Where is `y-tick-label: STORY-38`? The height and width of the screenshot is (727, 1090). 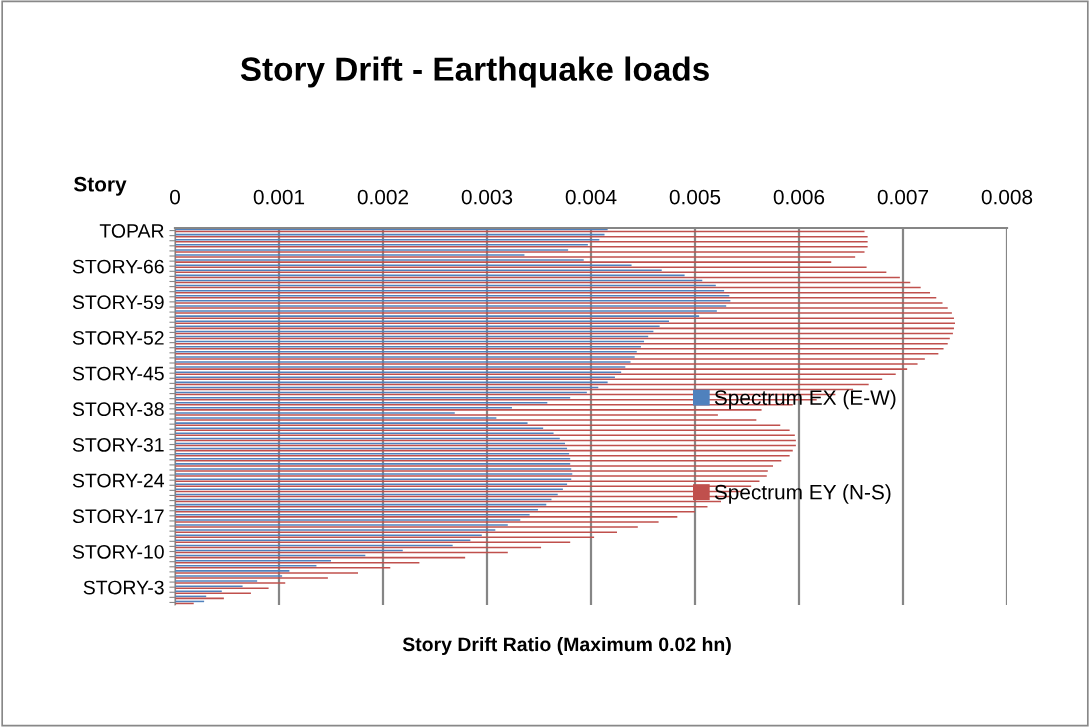 y-tick-label: STORY-38 is located at coordinates (118, 409).